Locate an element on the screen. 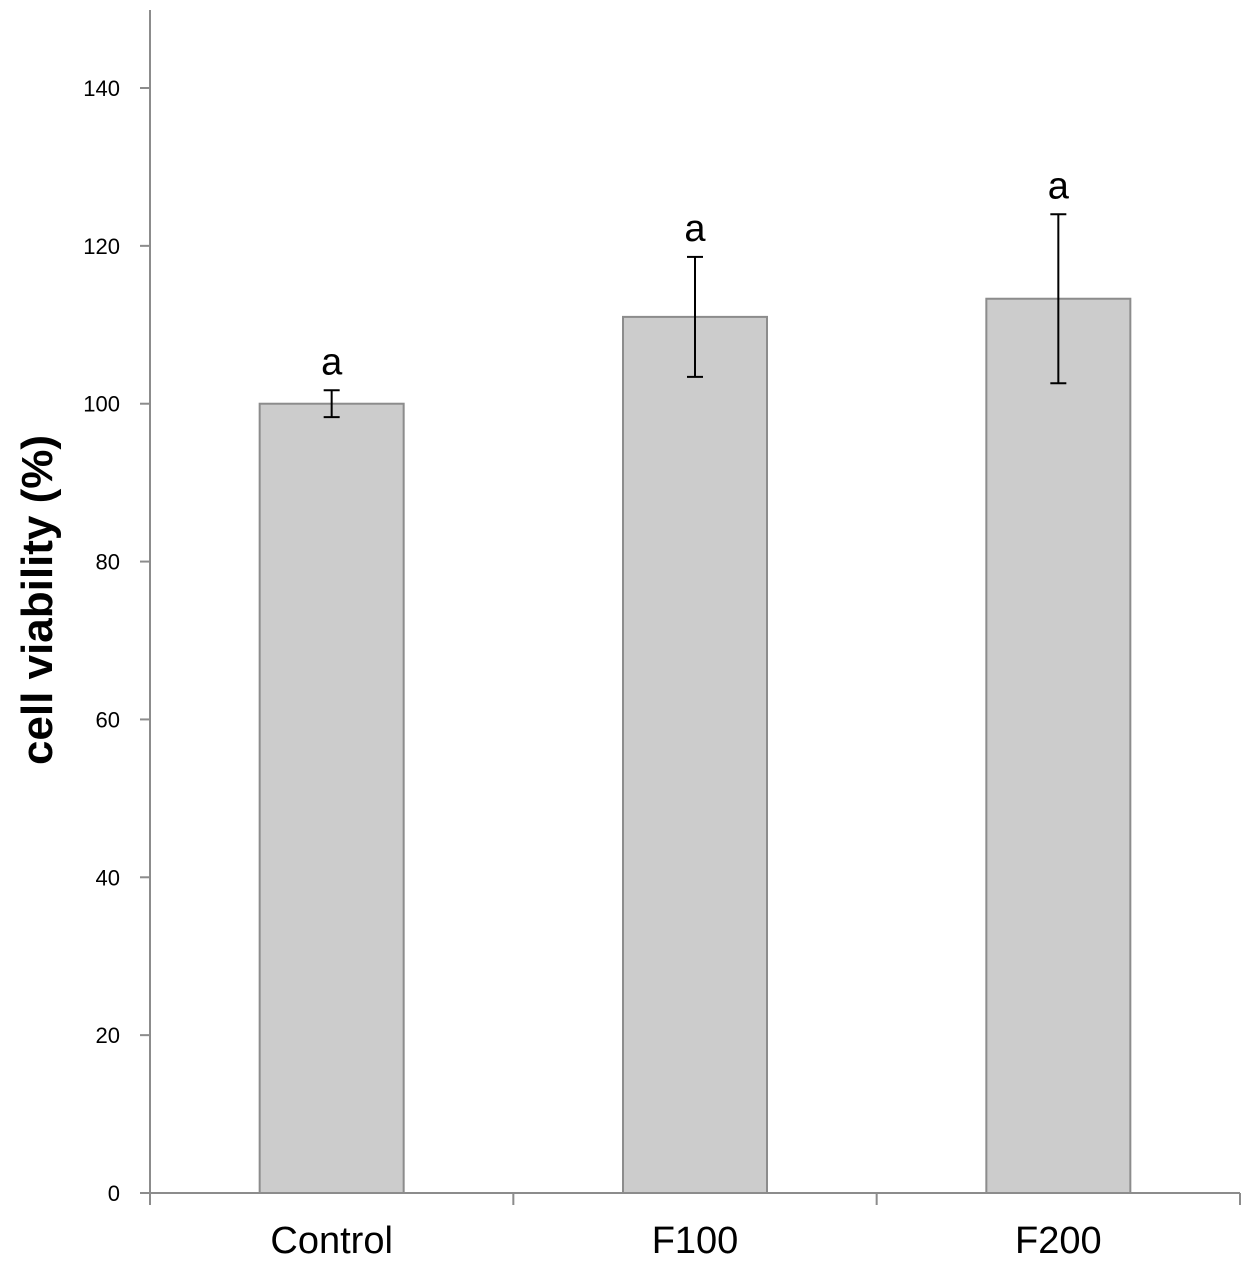  y-tick-label: 40 is located at coordinates (108, 877).